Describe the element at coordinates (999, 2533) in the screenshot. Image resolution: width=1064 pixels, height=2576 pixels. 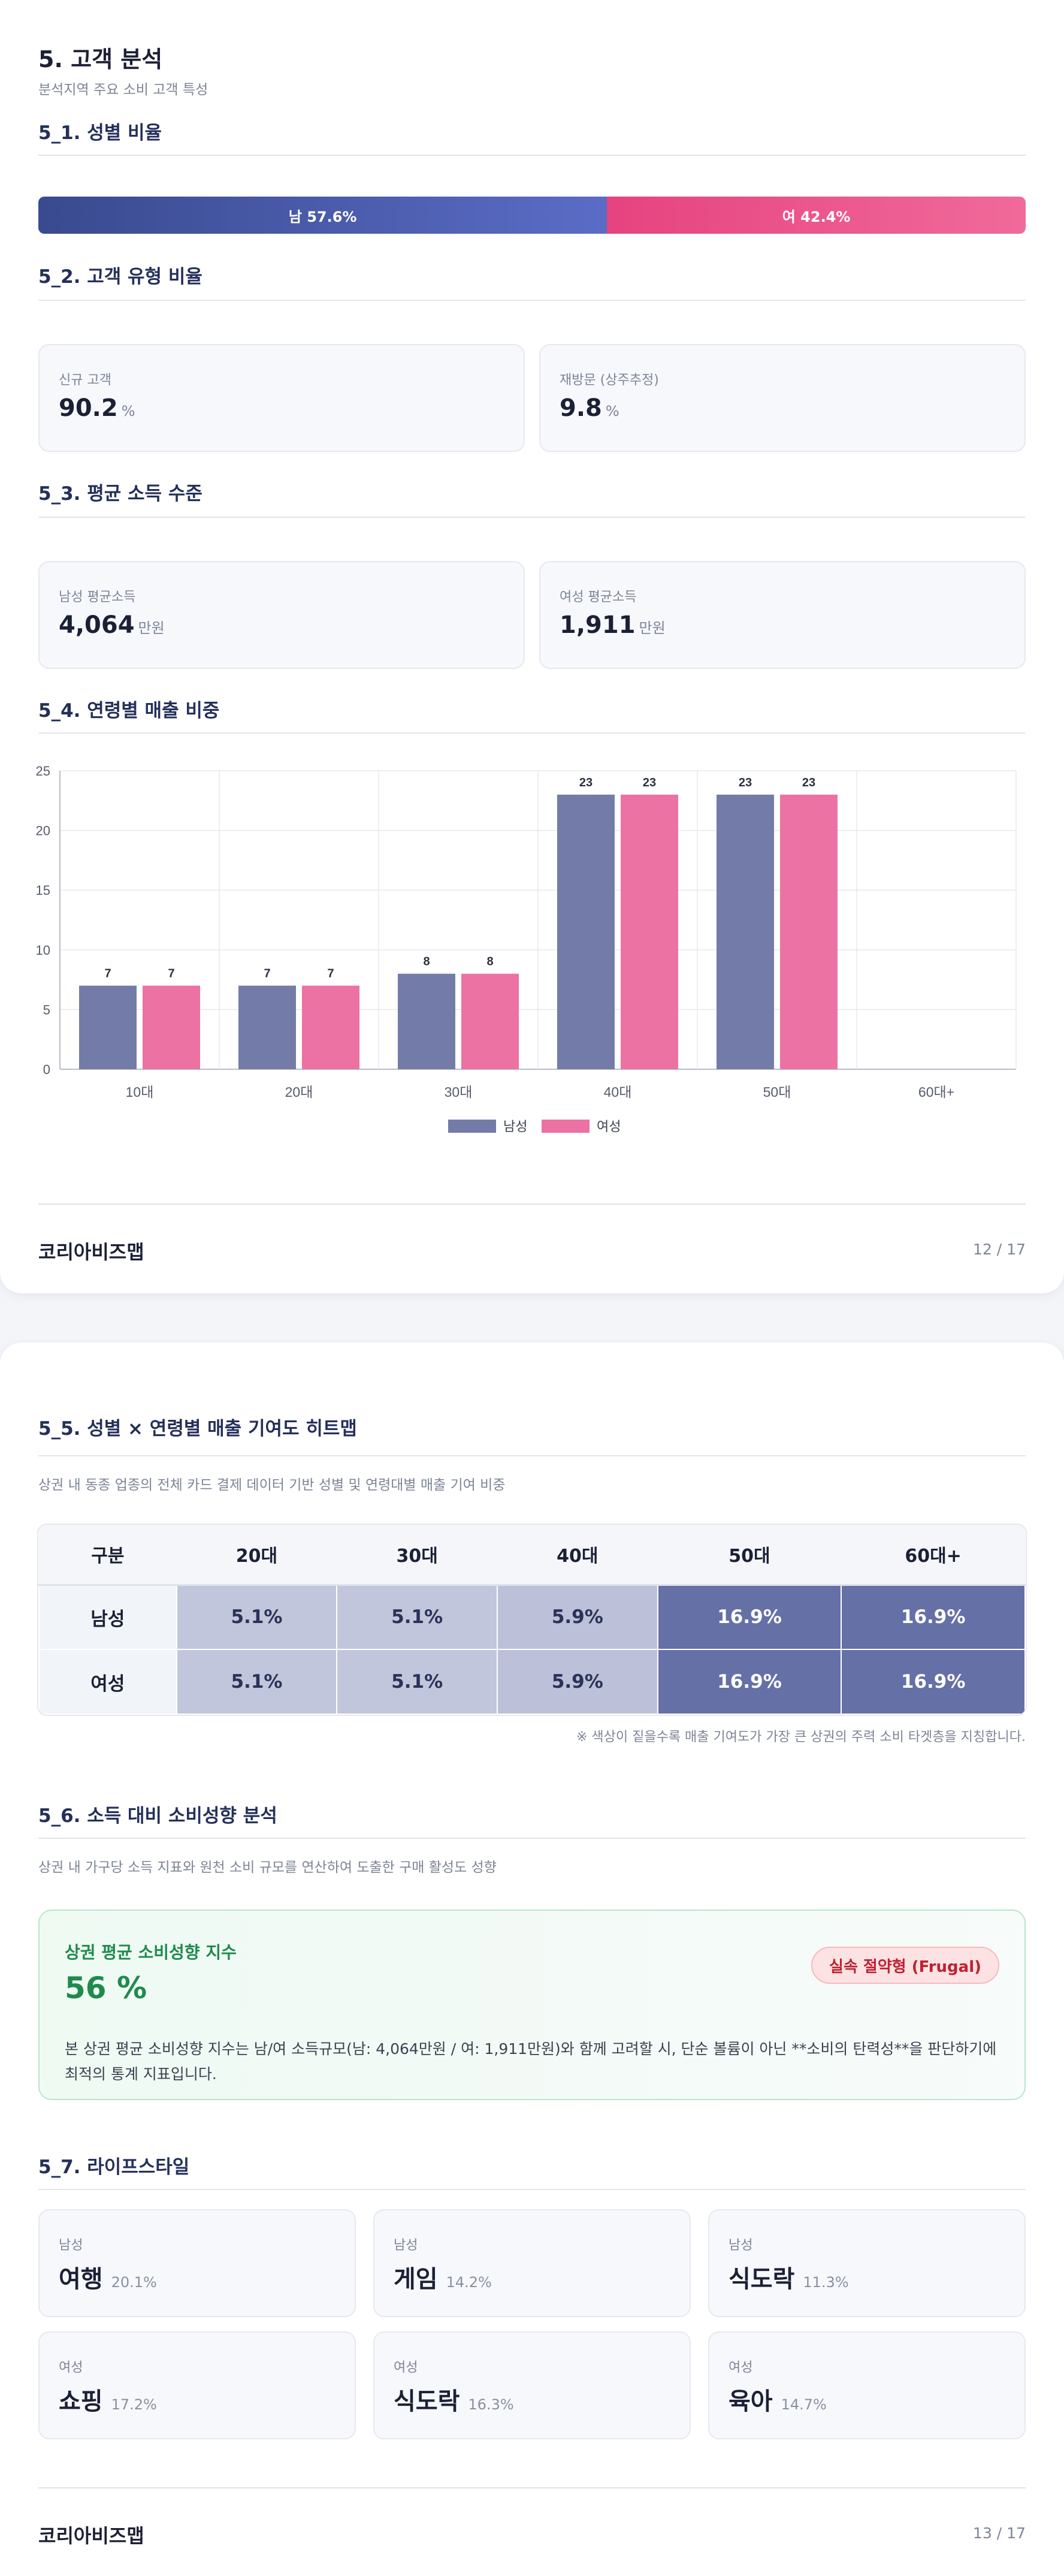
I see `footer-page-number: 13 / 17` at that location.